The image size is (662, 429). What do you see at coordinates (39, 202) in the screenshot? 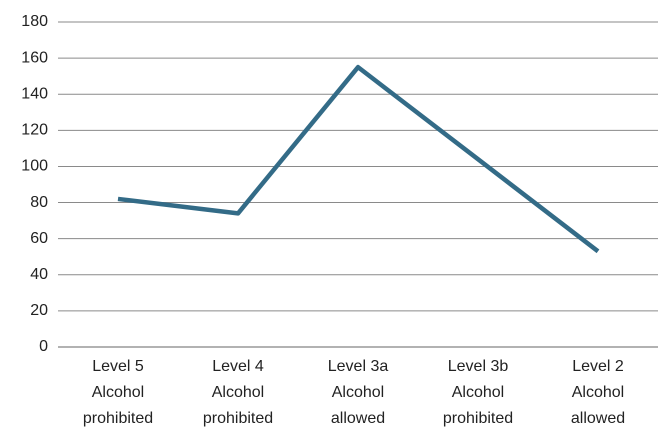
I see `y-tick-label: 80` at bounding box center [39, 202].